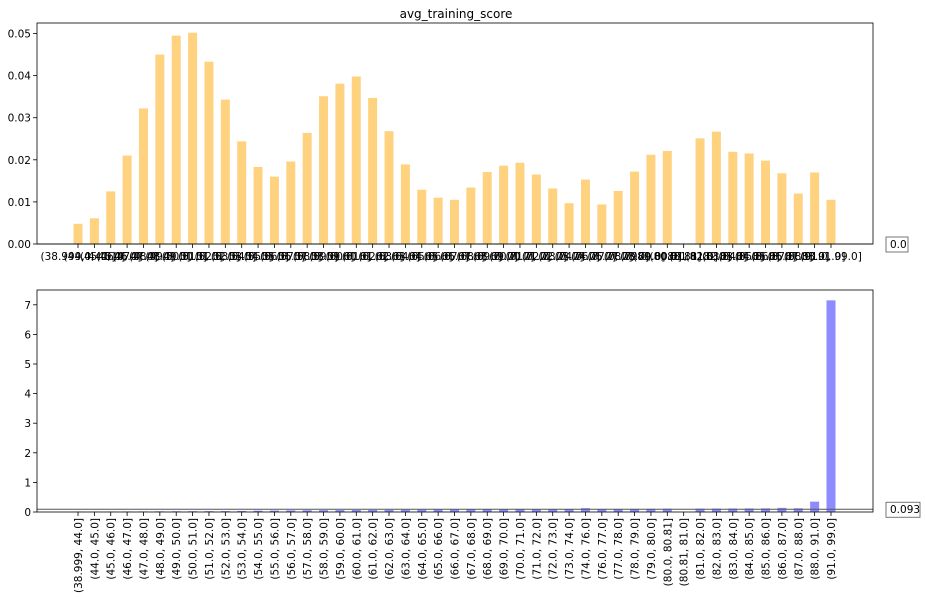 The width and height of the screenshot is (925, 597). What do you see at coordinates (127, 257) in the screenshot?
I see `x-tick-label: (46.0, 47.0]` at bounding box center [127, 257].